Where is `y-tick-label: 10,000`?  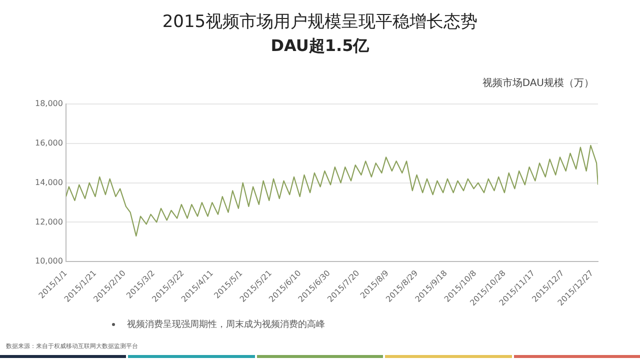 y-tick-label: 10,000 is located at coordinates (48, 261).